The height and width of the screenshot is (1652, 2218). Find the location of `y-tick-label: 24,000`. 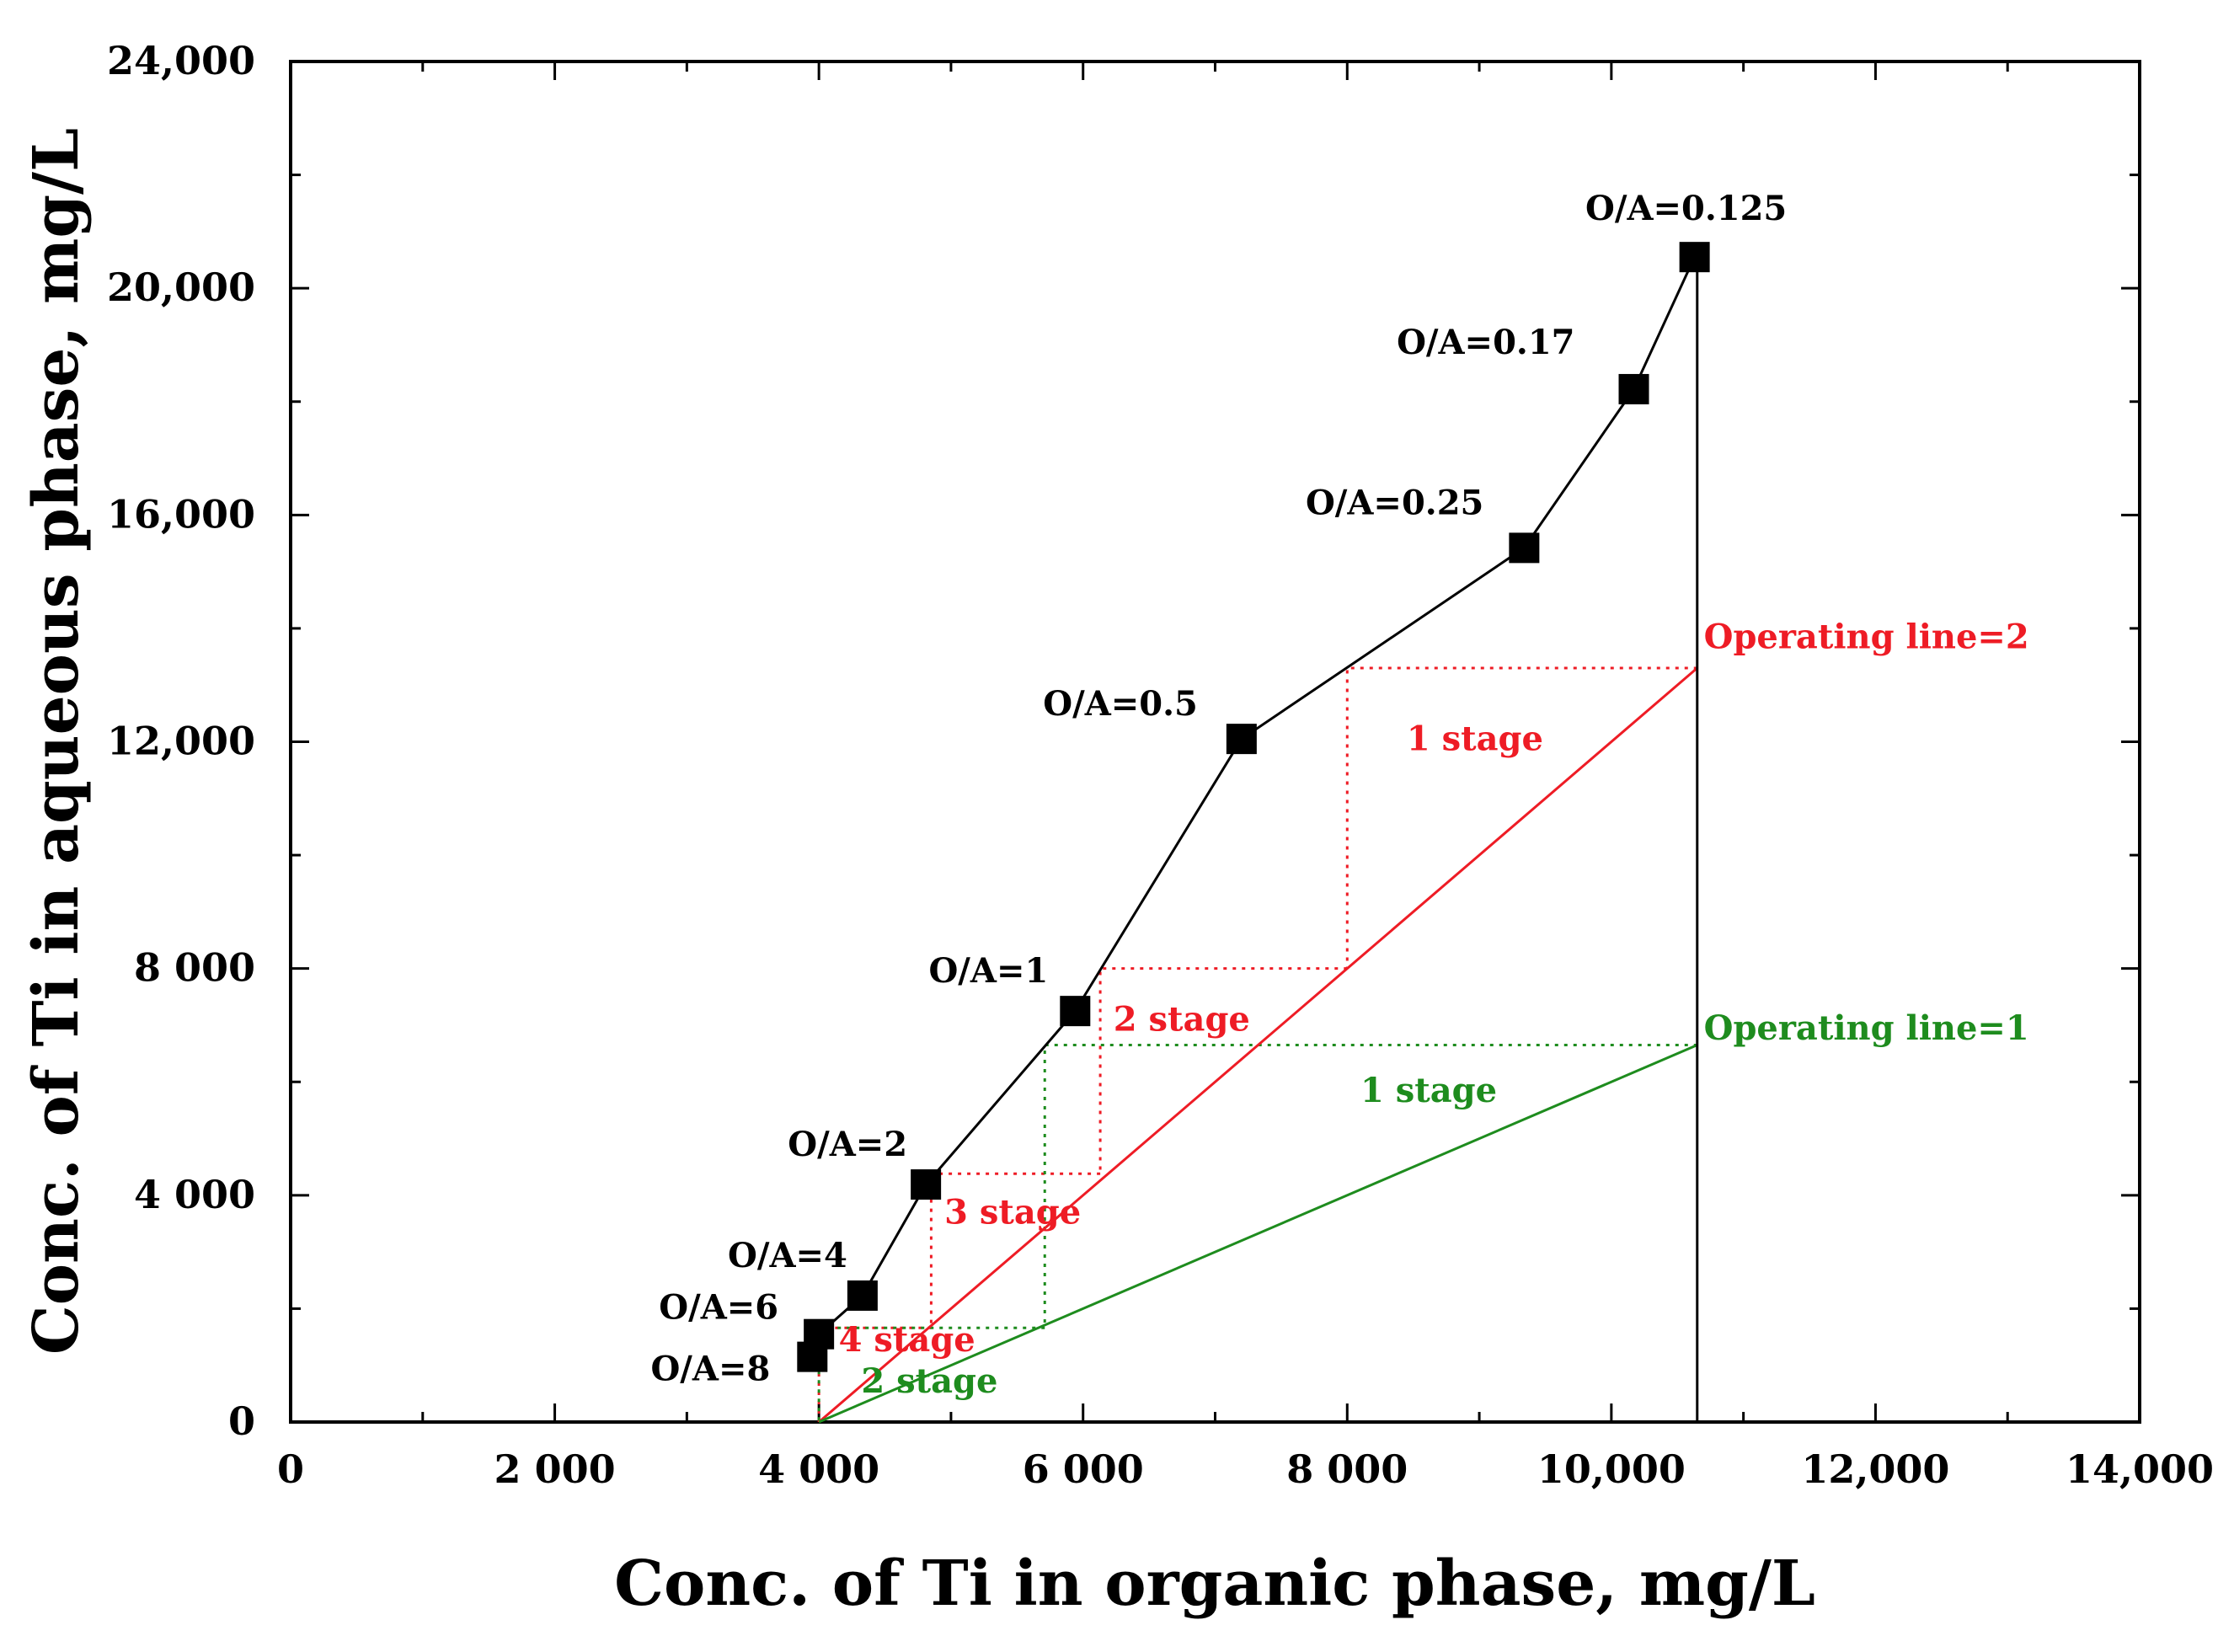

y-tick-label: 24,000 is located at coordinates (181, 60).